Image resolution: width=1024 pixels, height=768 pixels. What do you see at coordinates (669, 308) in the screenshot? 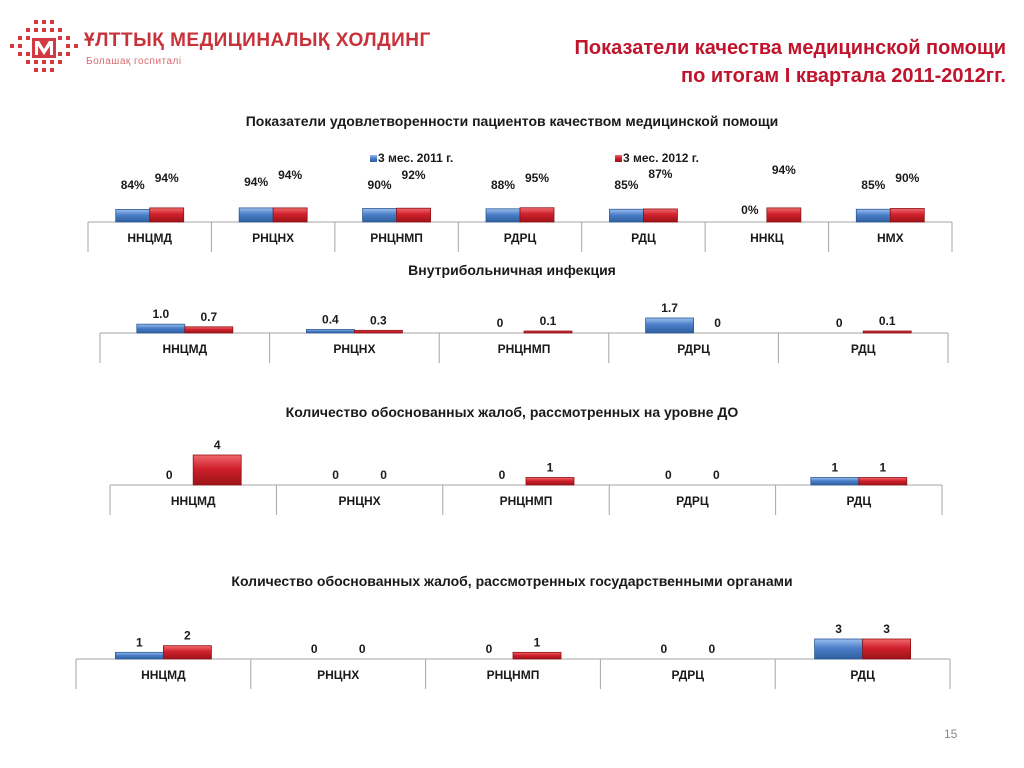
I see `data-label-2011: 1.7` at bounding box center [669, 308].